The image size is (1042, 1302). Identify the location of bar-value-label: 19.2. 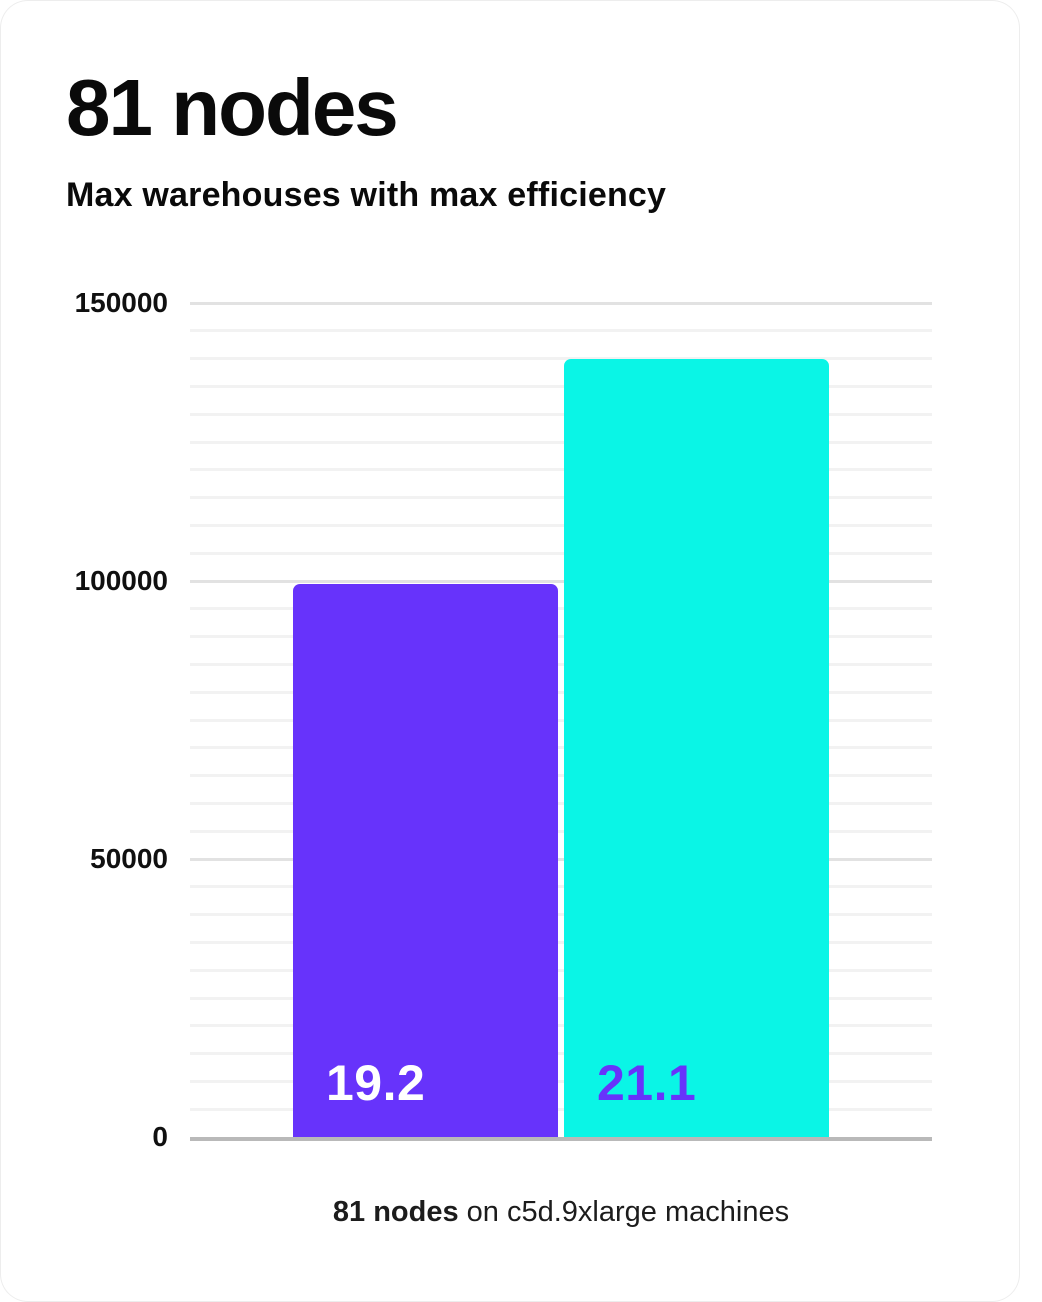
(376, 1083).